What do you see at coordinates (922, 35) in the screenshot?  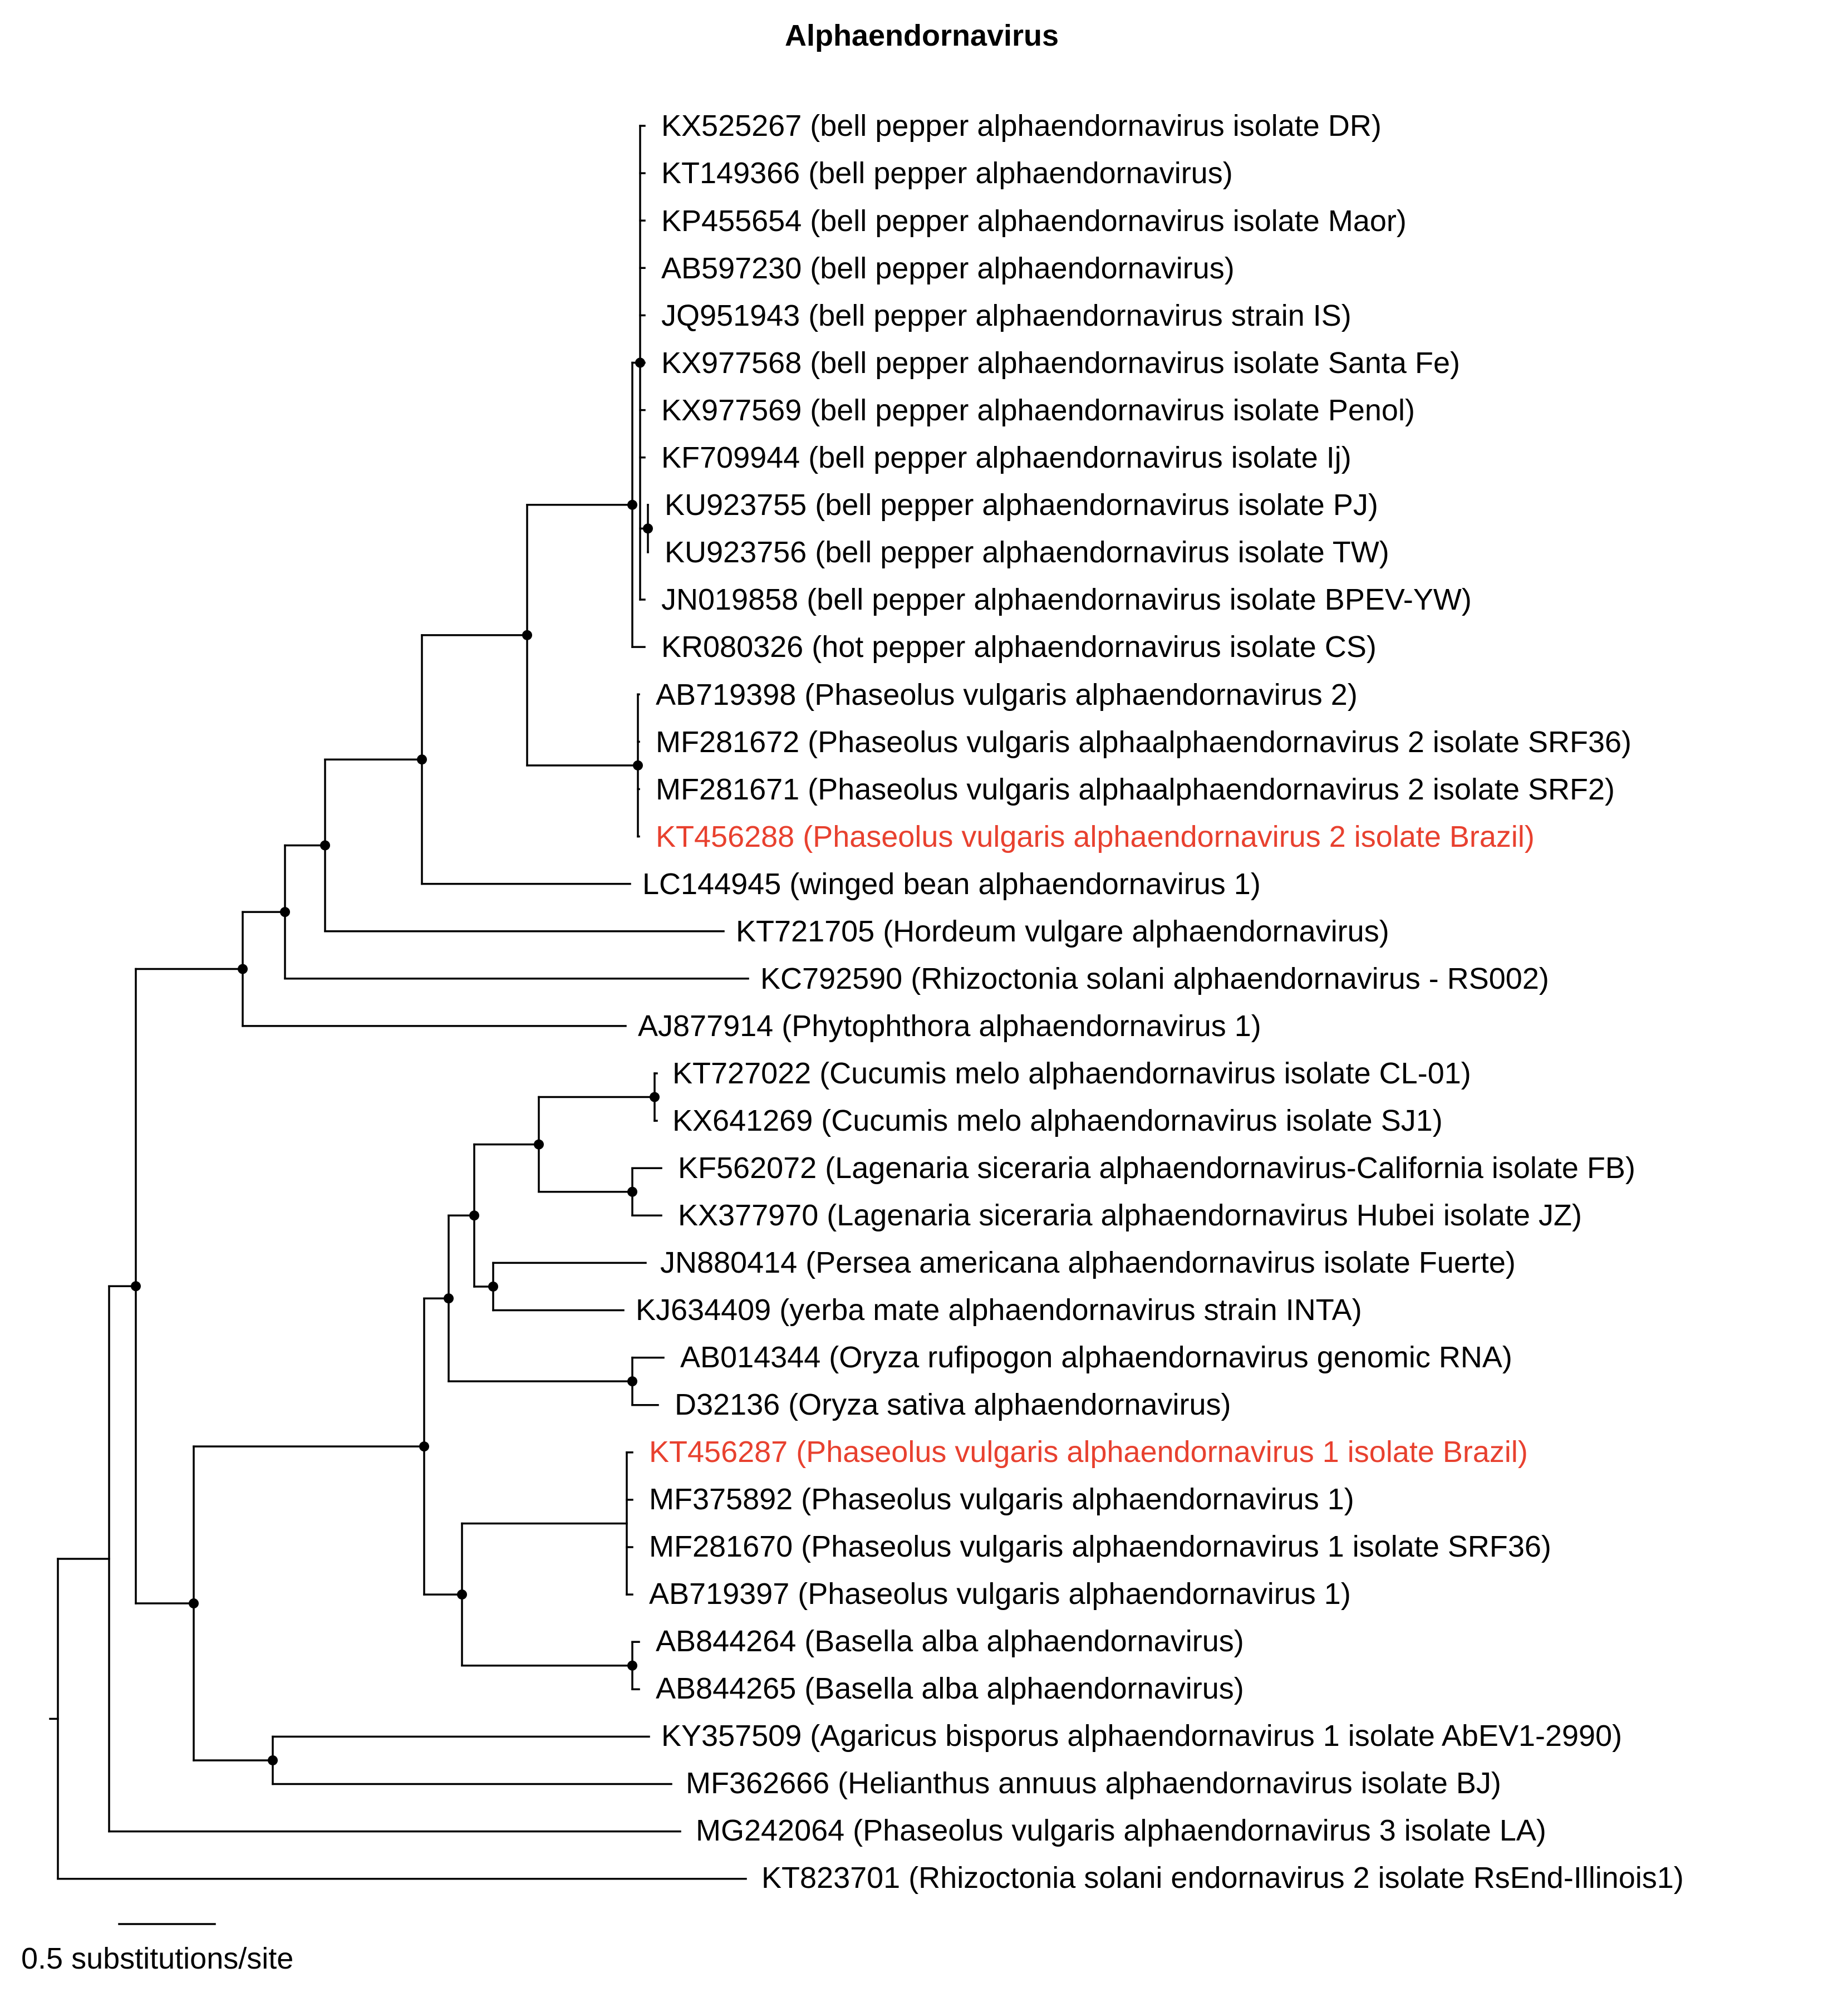 I see `tree-title: Alphaendornavirus` at bounding box center [922, 35].